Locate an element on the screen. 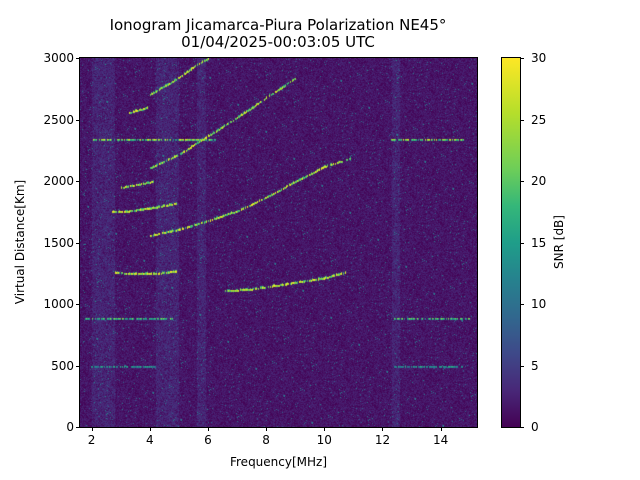 The image size is (640, 480). colorbar-tick-label: 10 is located at coordinates (539, 304).